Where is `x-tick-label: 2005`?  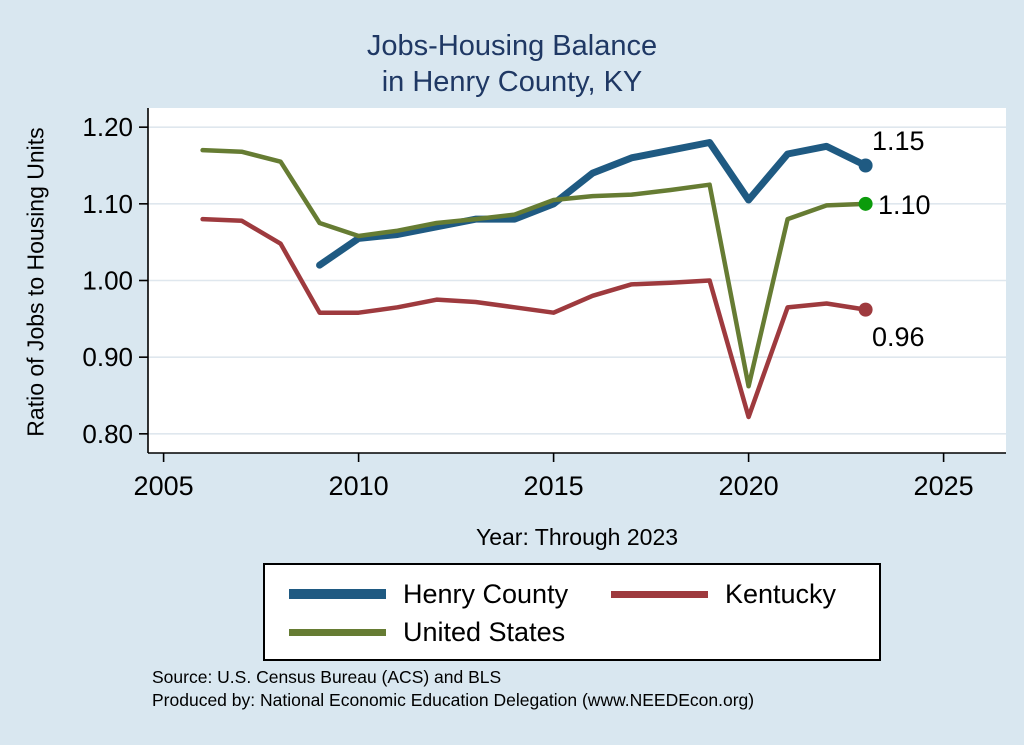
x-tick-label: 2005 is located at coordinates (164, 486).